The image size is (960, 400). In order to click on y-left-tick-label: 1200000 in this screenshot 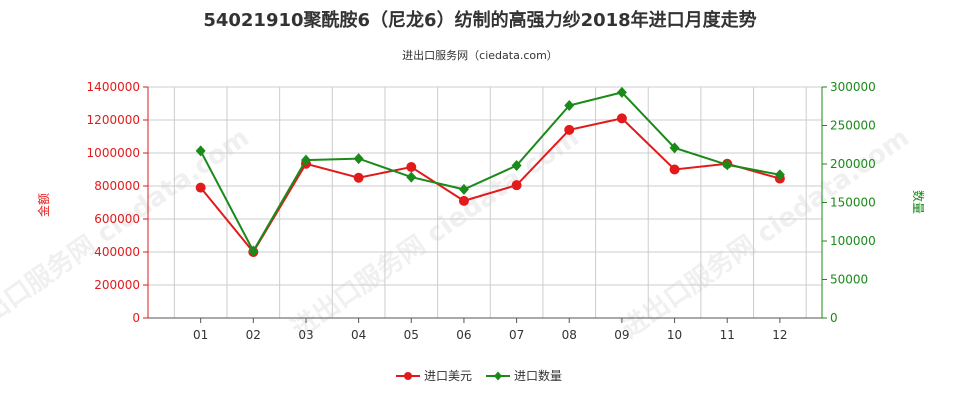, I will do `click(113, 120)`.